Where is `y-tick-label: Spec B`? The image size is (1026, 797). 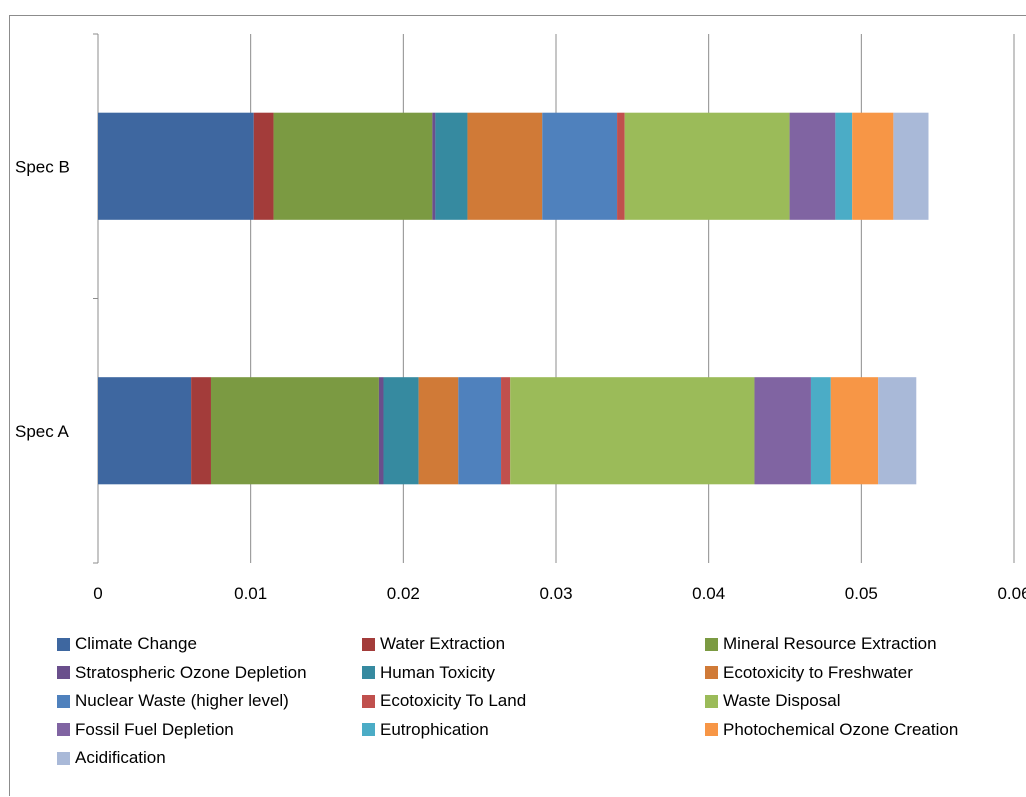
y-tick-label: Spec B is located at coordinates (42, 166).